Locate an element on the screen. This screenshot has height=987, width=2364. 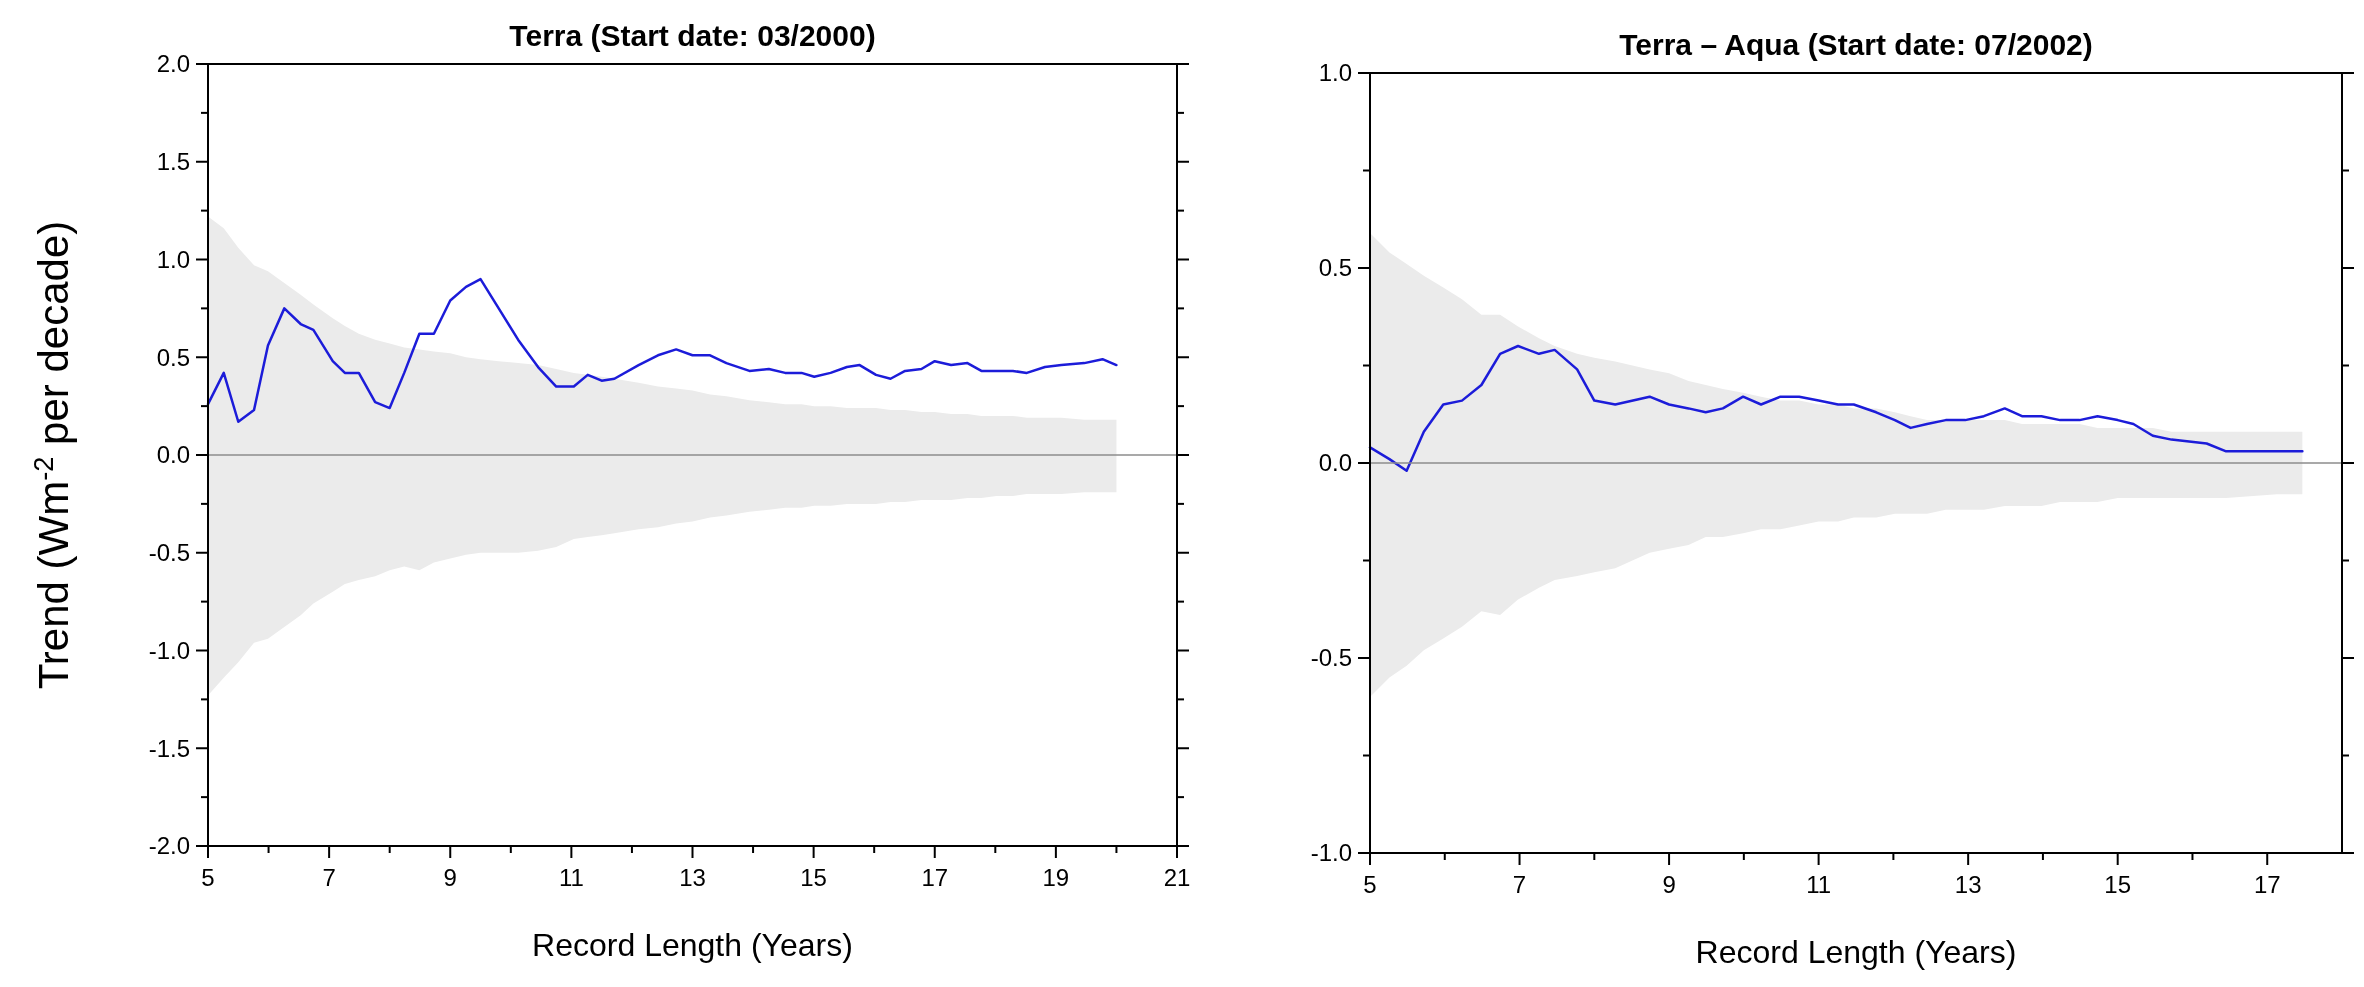
y-tick-label: 2.0 is located at coordinates (173, 64).